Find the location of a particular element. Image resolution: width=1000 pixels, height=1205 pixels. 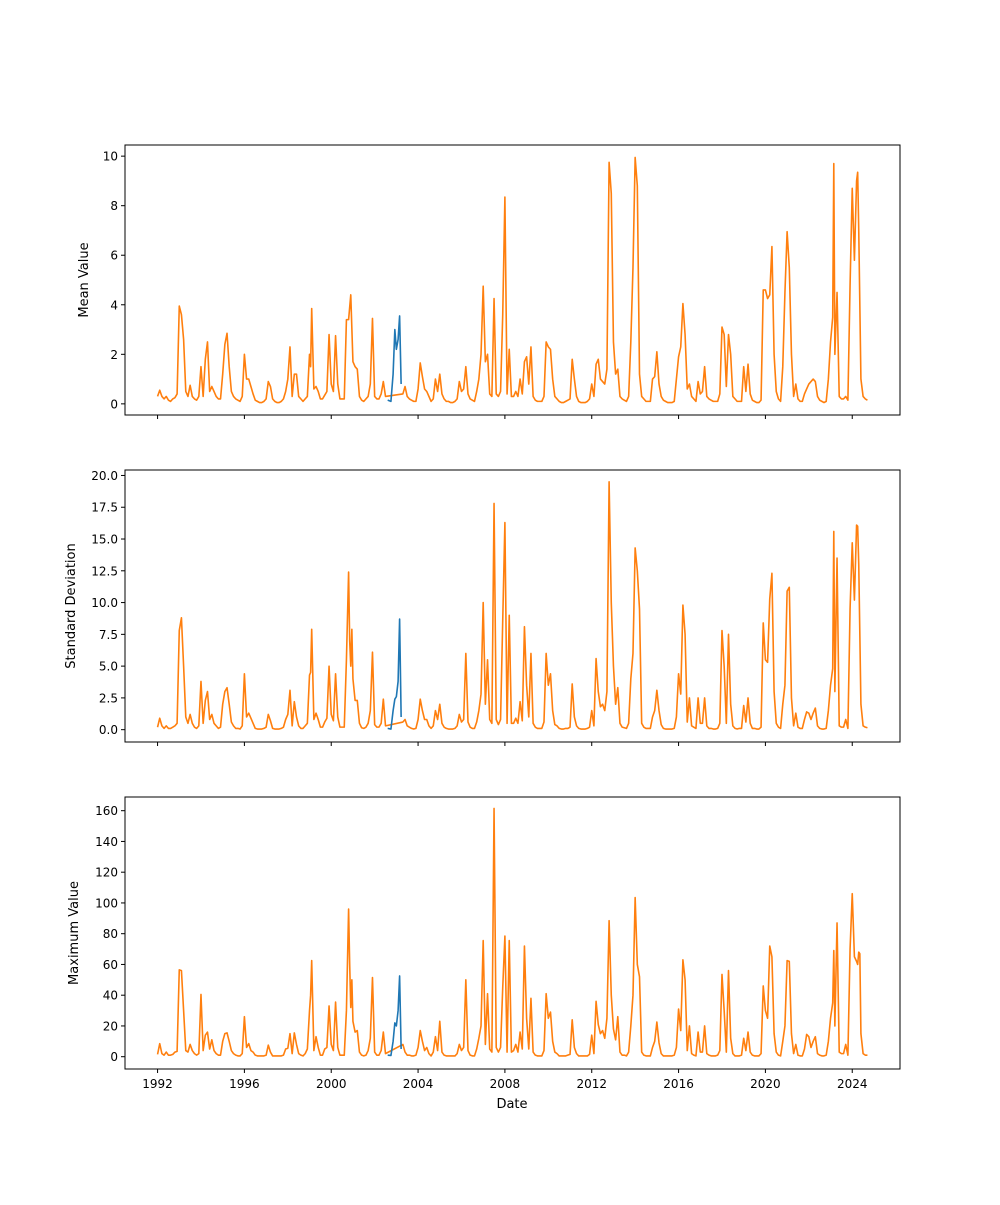

x-tick-label: 2000 is located at coordinates (331, 1084).